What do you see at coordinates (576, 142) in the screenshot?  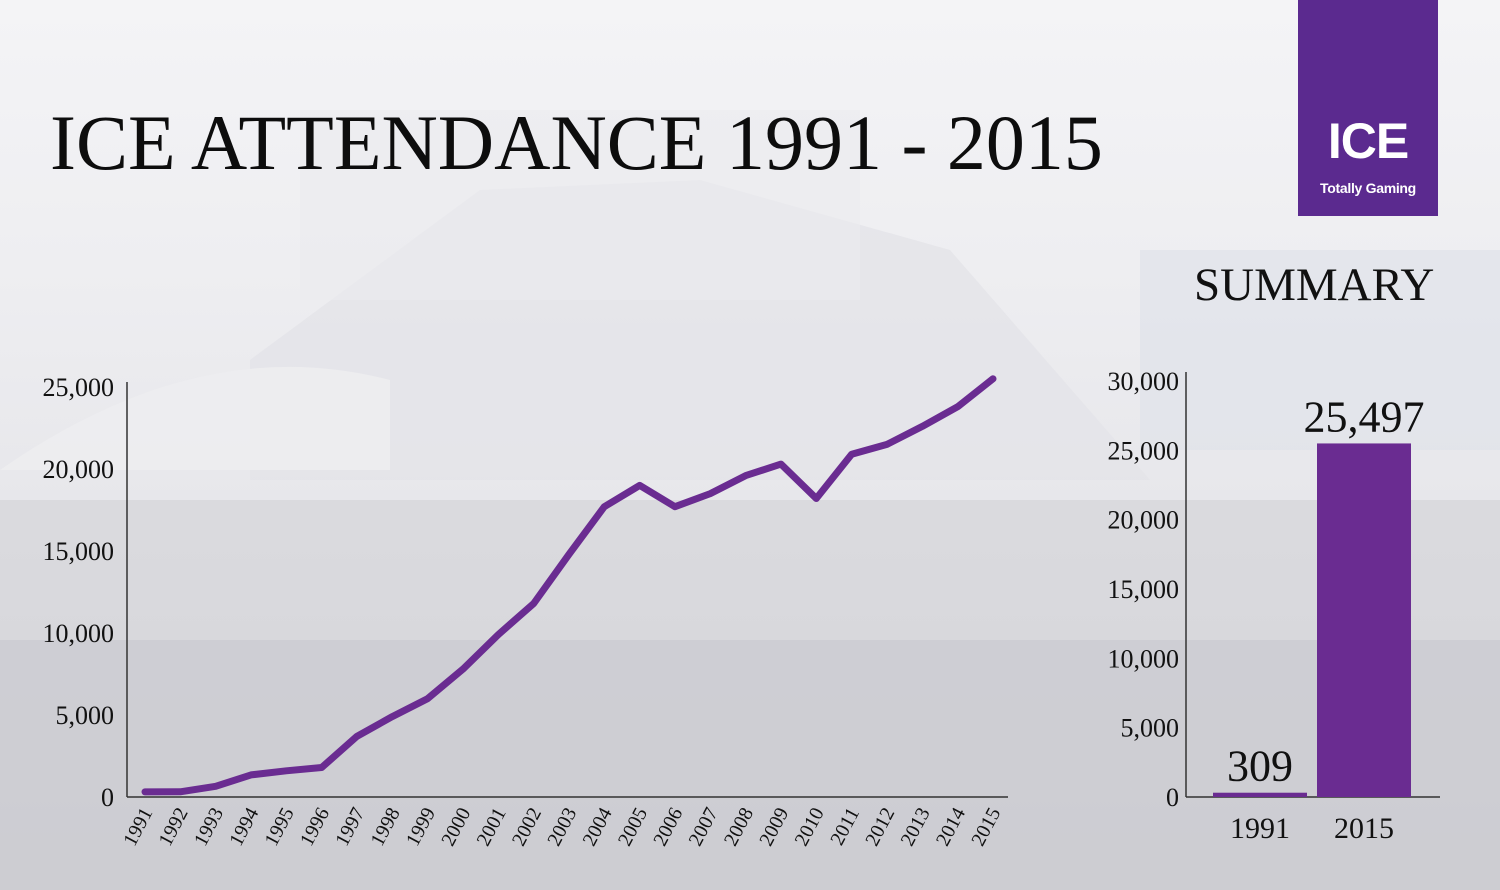 I see `page-title: ICE ATTENDANCE 1991 - 2015` at bounding box center [576, 142].